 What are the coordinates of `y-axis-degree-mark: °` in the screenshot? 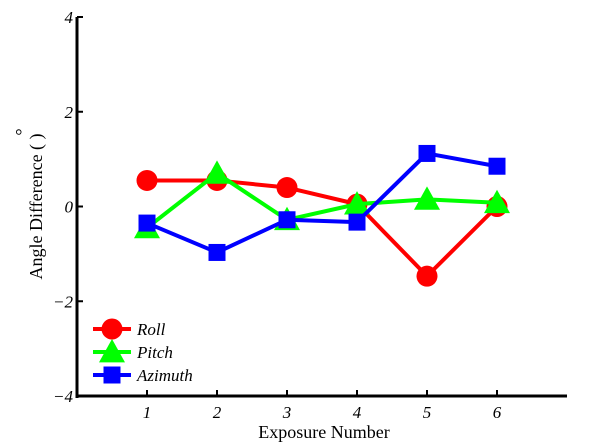 It's located at (22, 131).